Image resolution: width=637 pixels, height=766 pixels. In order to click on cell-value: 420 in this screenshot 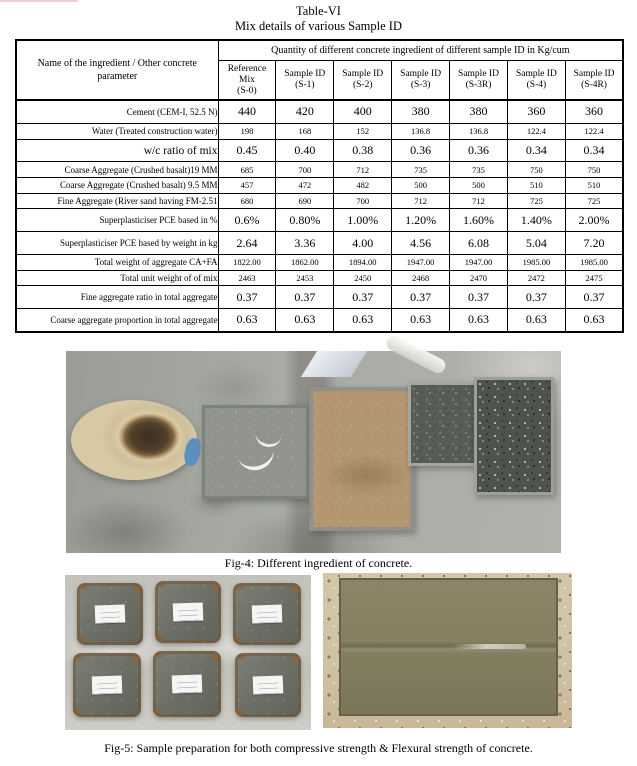, I will do `click(305, 111)`.